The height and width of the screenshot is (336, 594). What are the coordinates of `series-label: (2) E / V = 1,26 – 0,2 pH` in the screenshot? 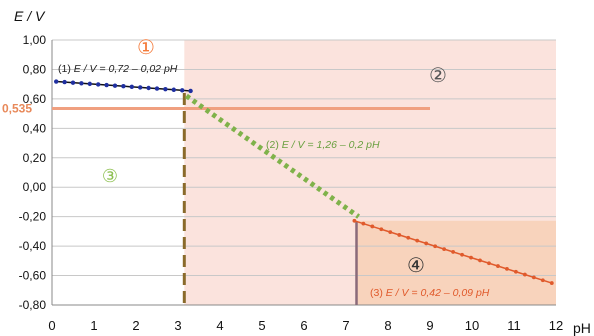 It's located at (323, 145).